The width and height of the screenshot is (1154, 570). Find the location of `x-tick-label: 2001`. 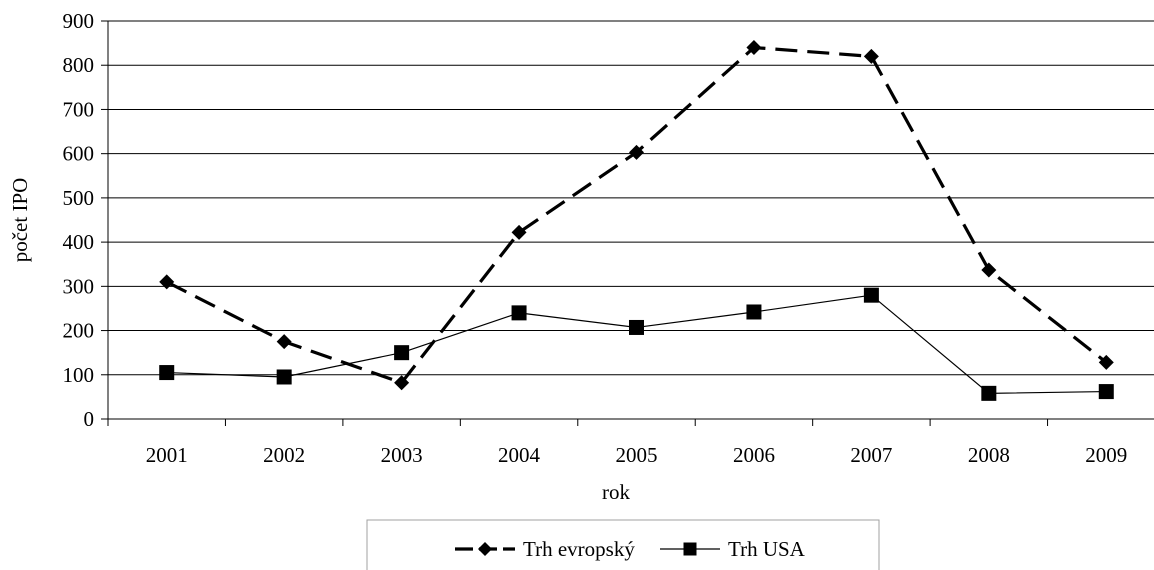

x-tick-label: 2001 is located at coordinates (167, 455).